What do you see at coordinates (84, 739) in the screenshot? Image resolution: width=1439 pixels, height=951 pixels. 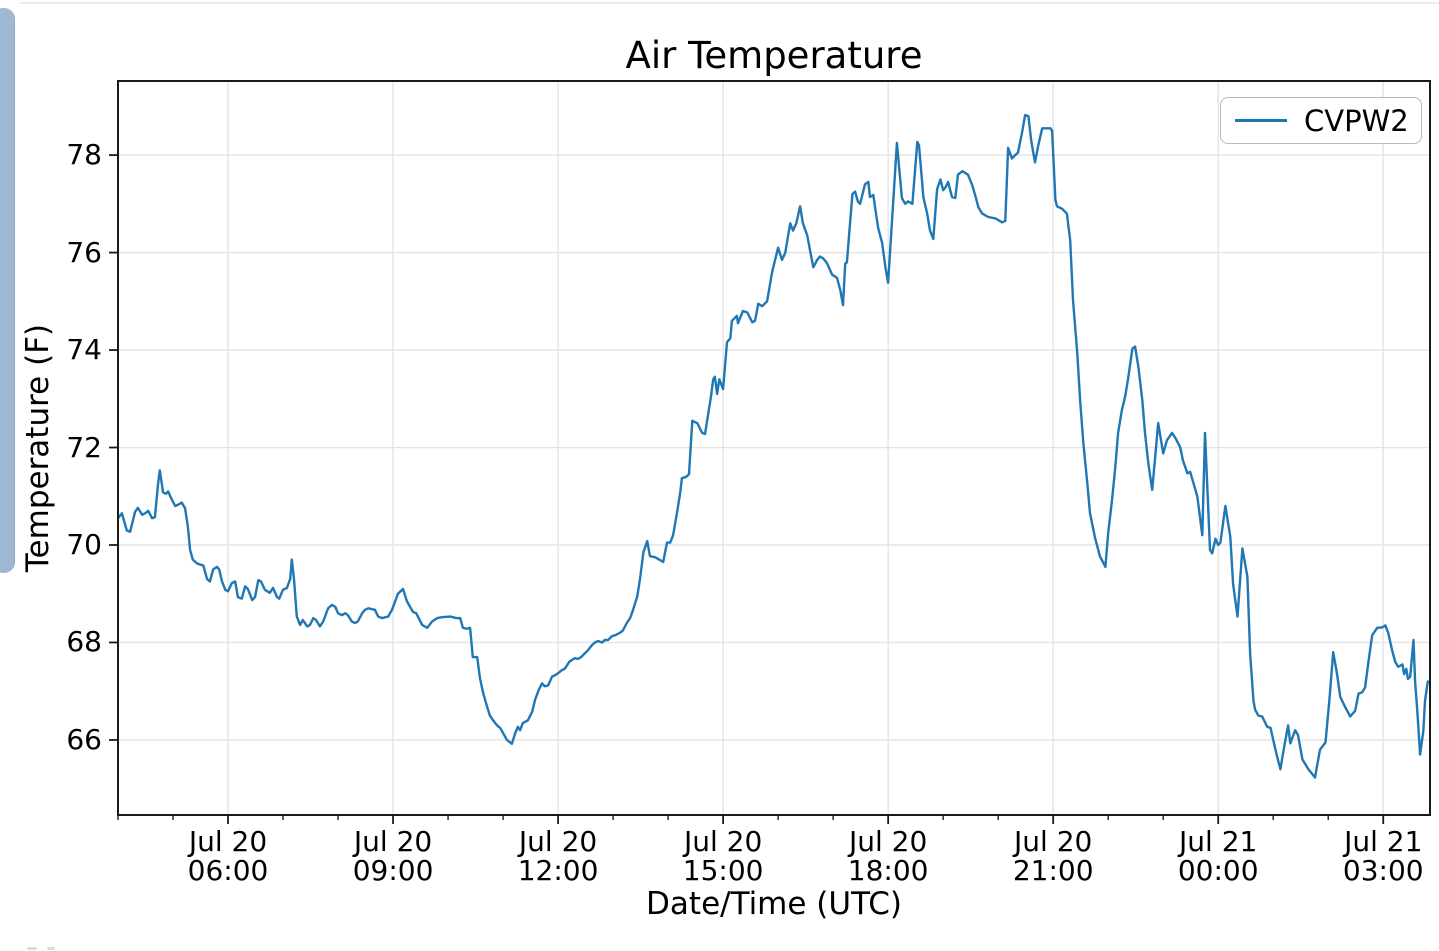 I see `y-tick-label: 66` at bounding box center [84, 739].